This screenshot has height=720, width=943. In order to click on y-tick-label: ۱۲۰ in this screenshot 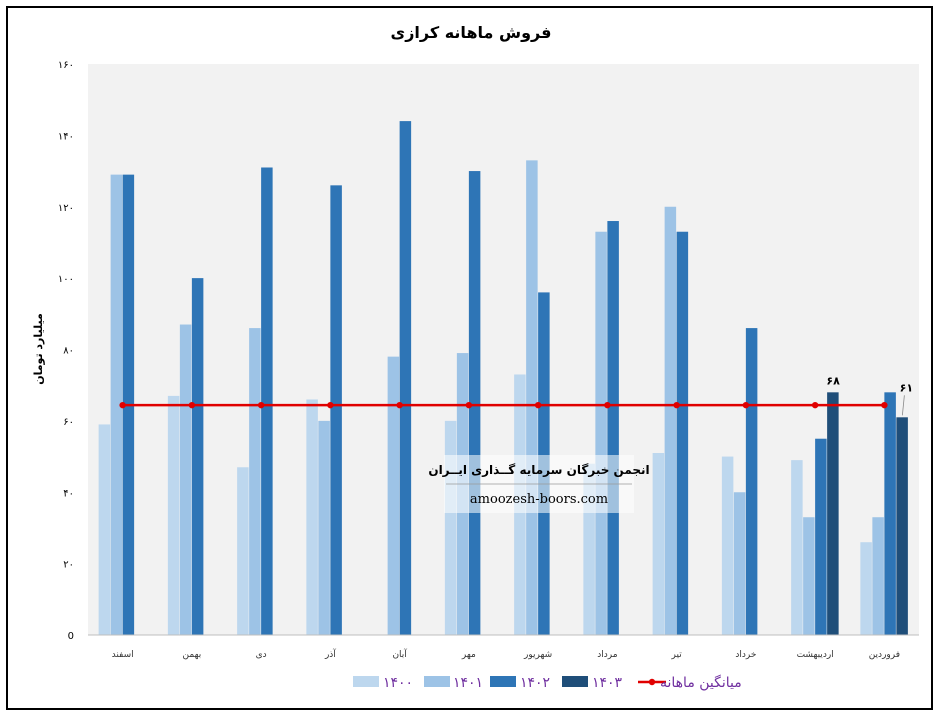, I will do `click(66, 208)`.